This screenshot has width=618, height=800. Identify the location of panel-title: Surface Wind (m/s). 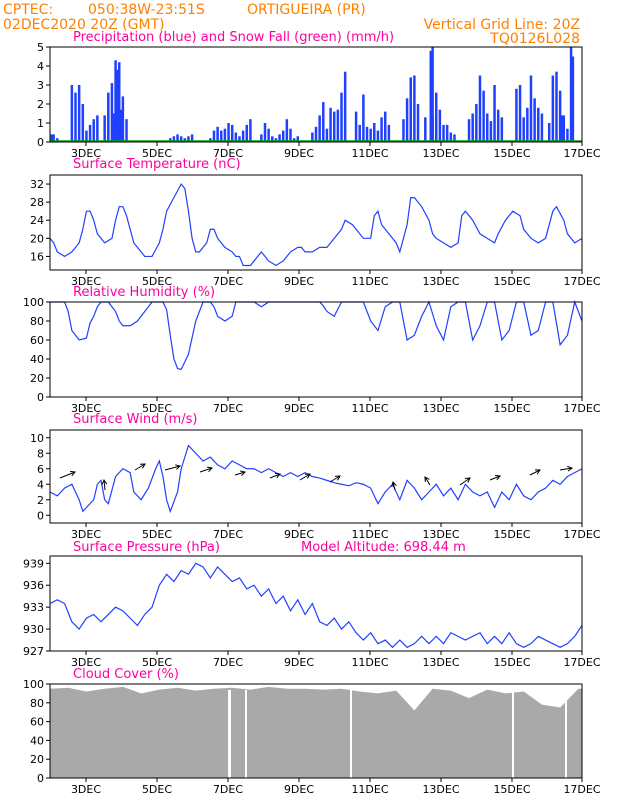
(135, 419).